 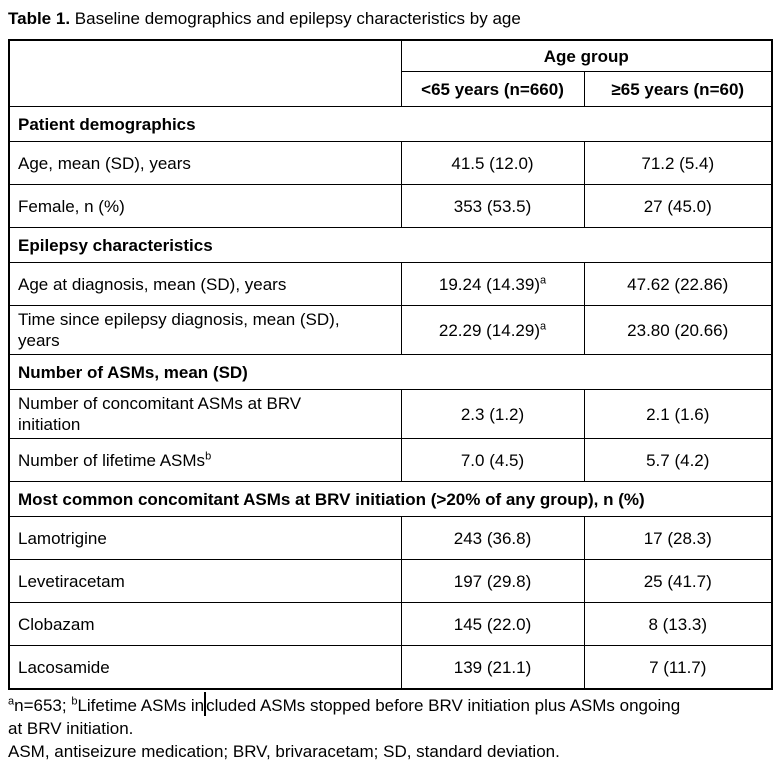 What do you see at coordinates (492, 89) in the screenshot?
I see `header-col-under65: <65 years (n=660)` at bounding box center [492, 89].